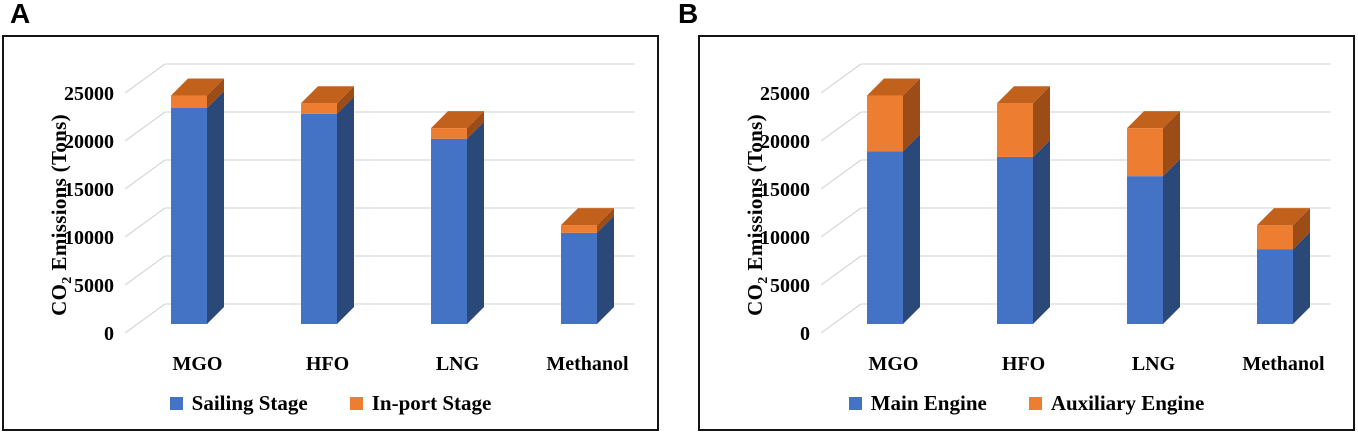 The width and height of the screenshot is (1358, 434). Describe the element at coordinates (20, 14) in the screenshot. I see `panel-a-letter: A` at that location.